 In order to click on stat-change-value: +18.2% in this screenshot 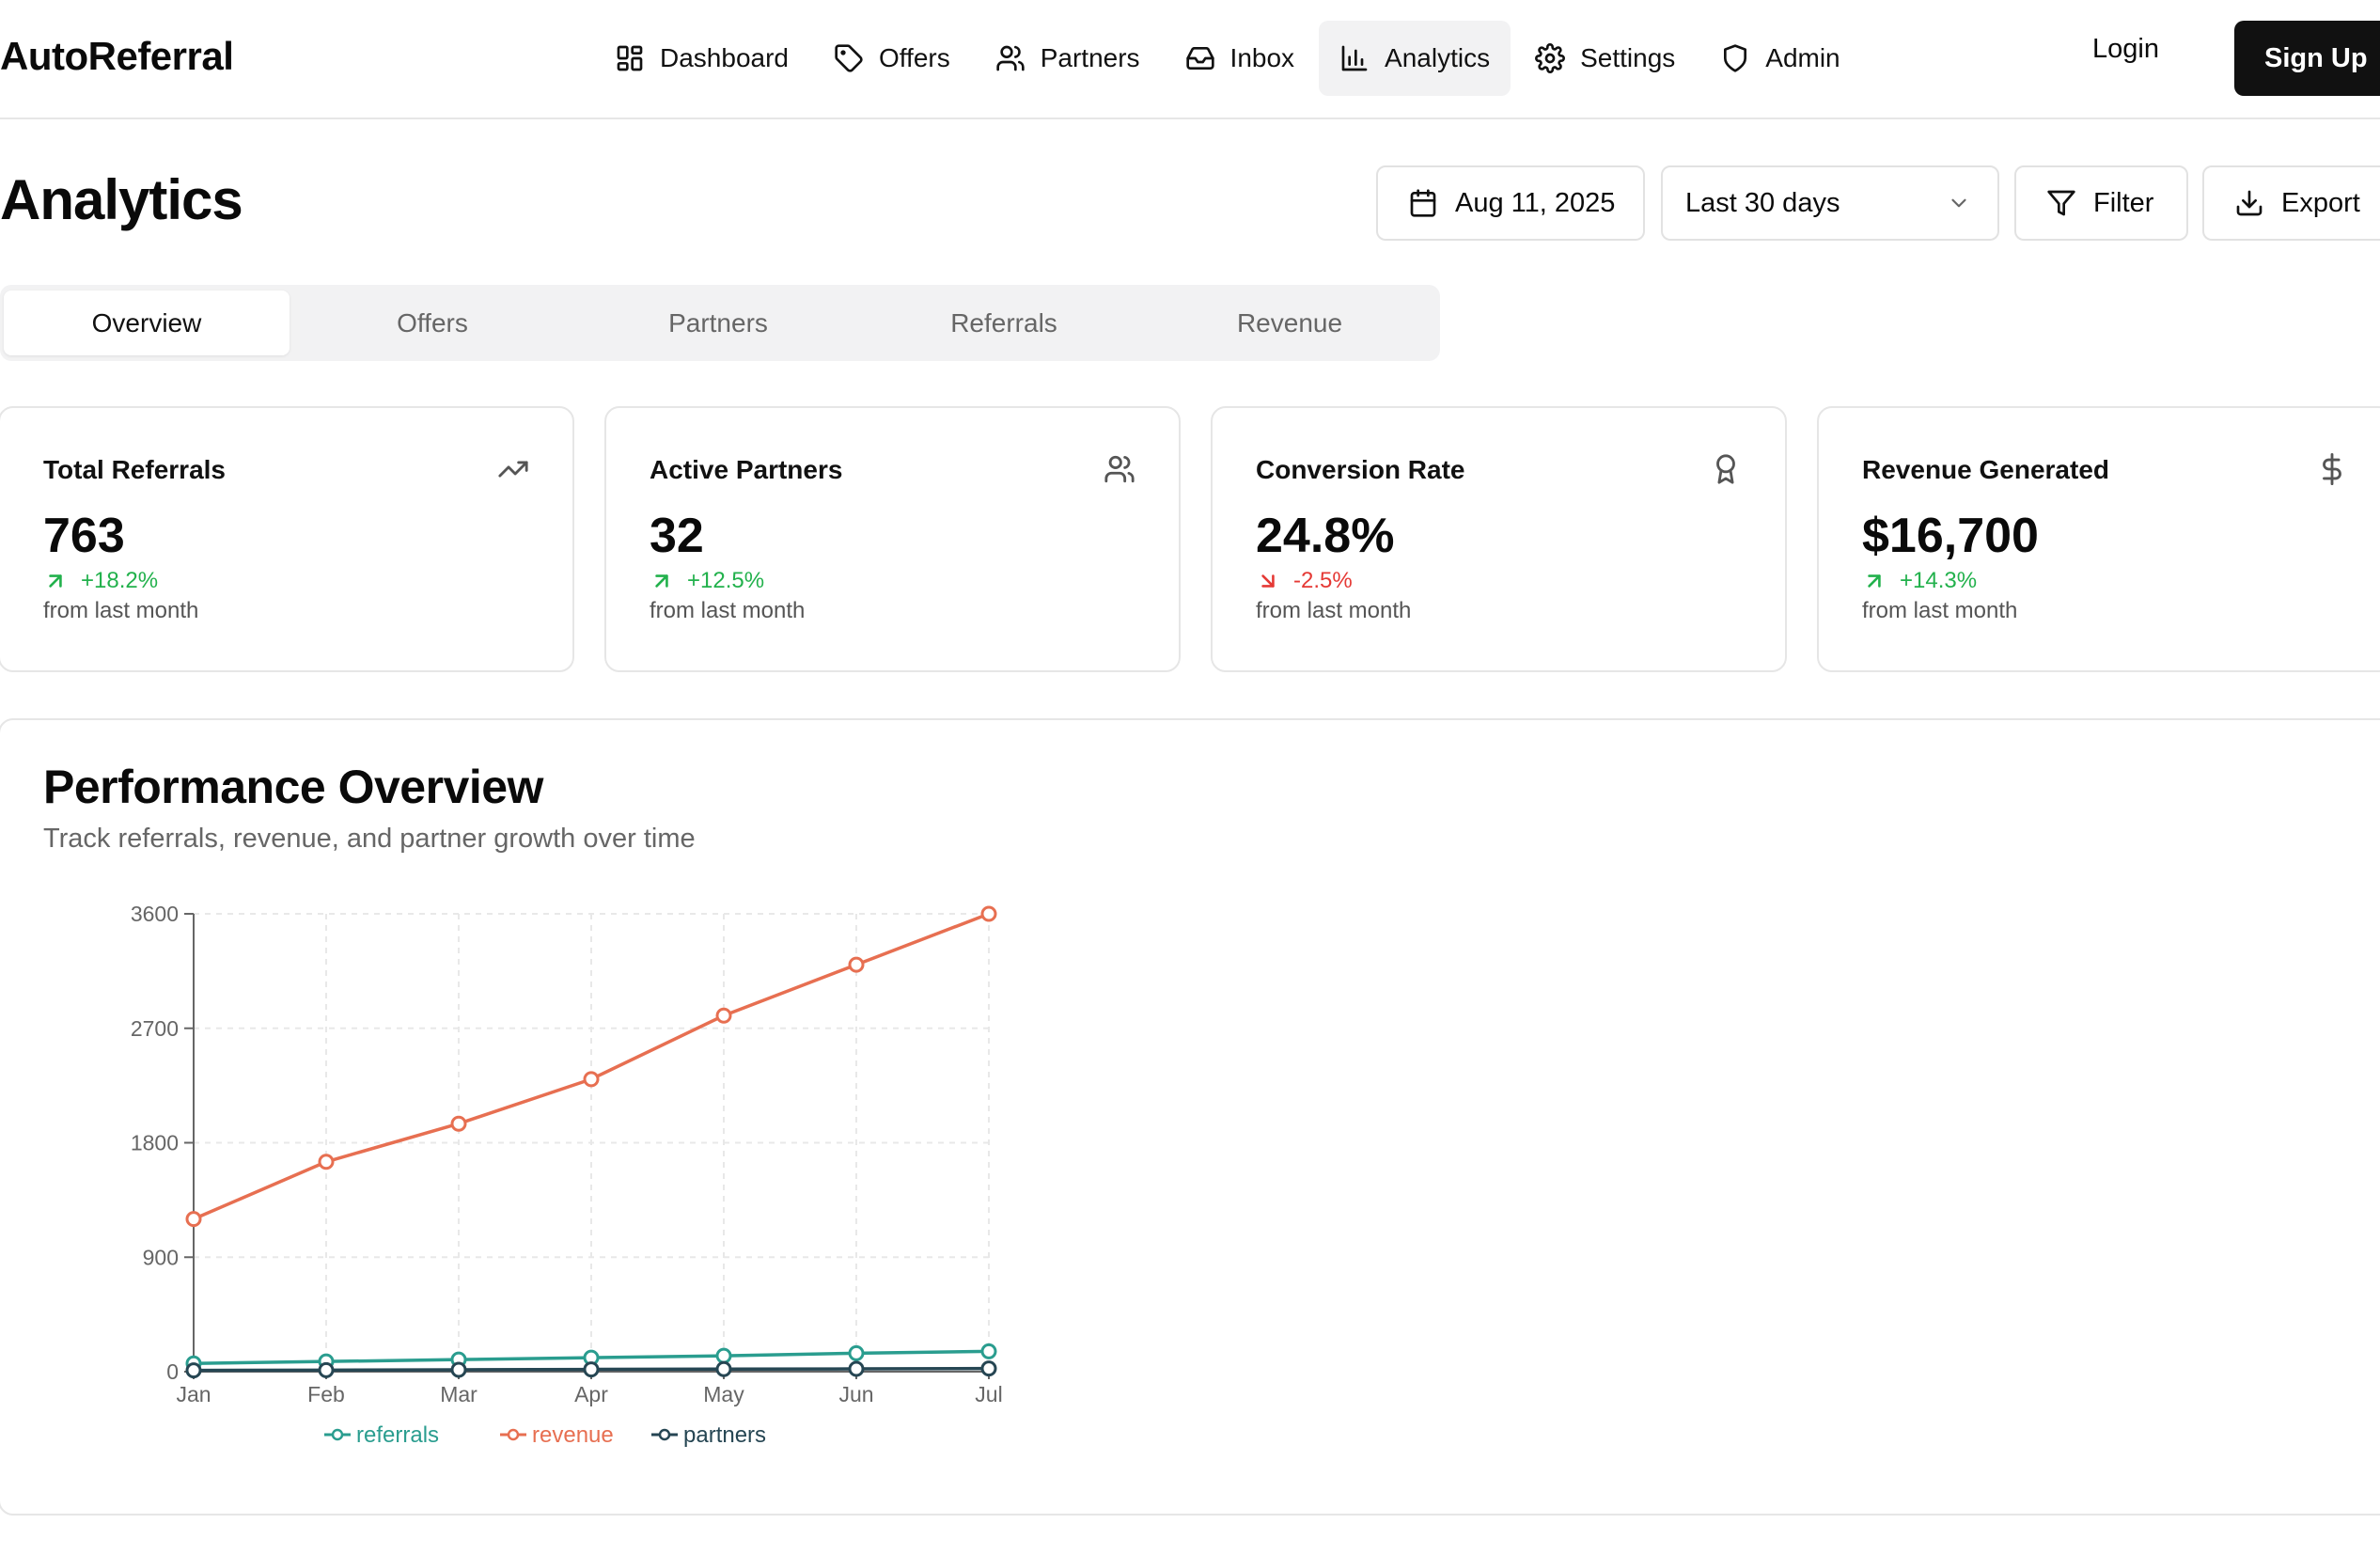, I will do `click(120, 580)`.